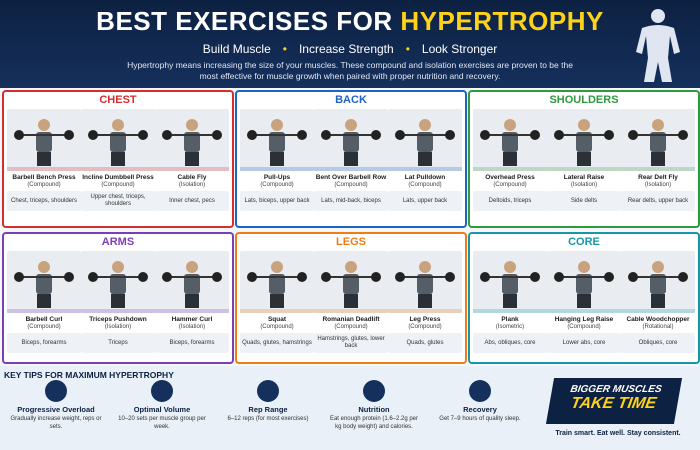  What do you see at coordinates (445, 49) in the screenshot?
I see `tagline: Look Stronger` at bounding box center [445, 49].